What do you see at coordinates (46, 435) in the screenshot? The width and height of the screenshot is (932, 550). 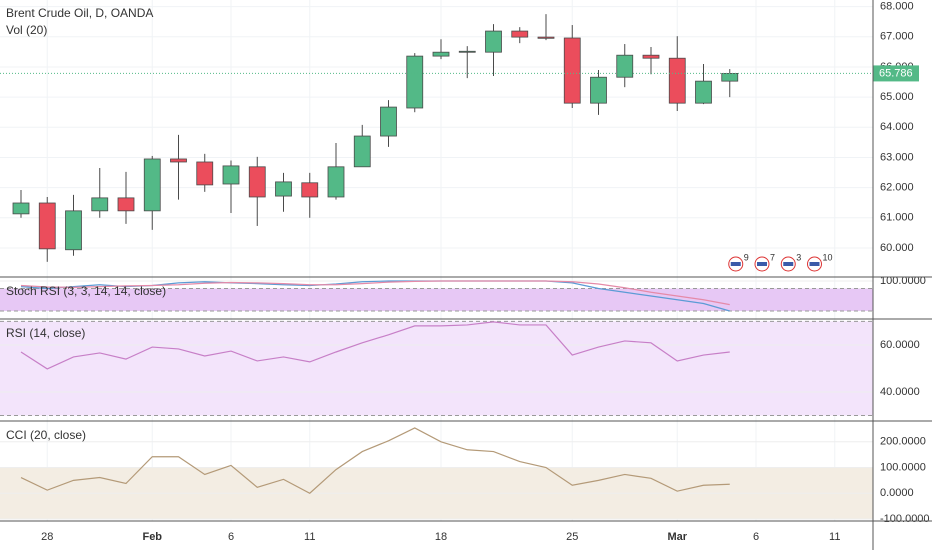 I see `pane-title: CCI (20, close)` at bounding box center [46, 435].